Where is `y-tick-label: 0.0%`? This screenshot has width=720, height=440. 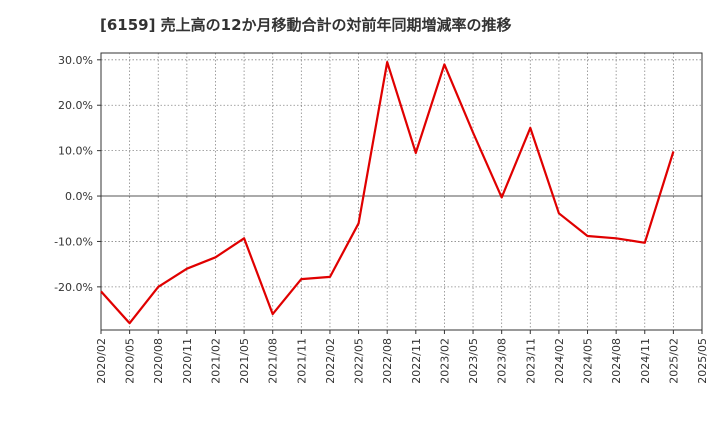 y-tick-label: 0.0% is located at coordinates (79, 196).